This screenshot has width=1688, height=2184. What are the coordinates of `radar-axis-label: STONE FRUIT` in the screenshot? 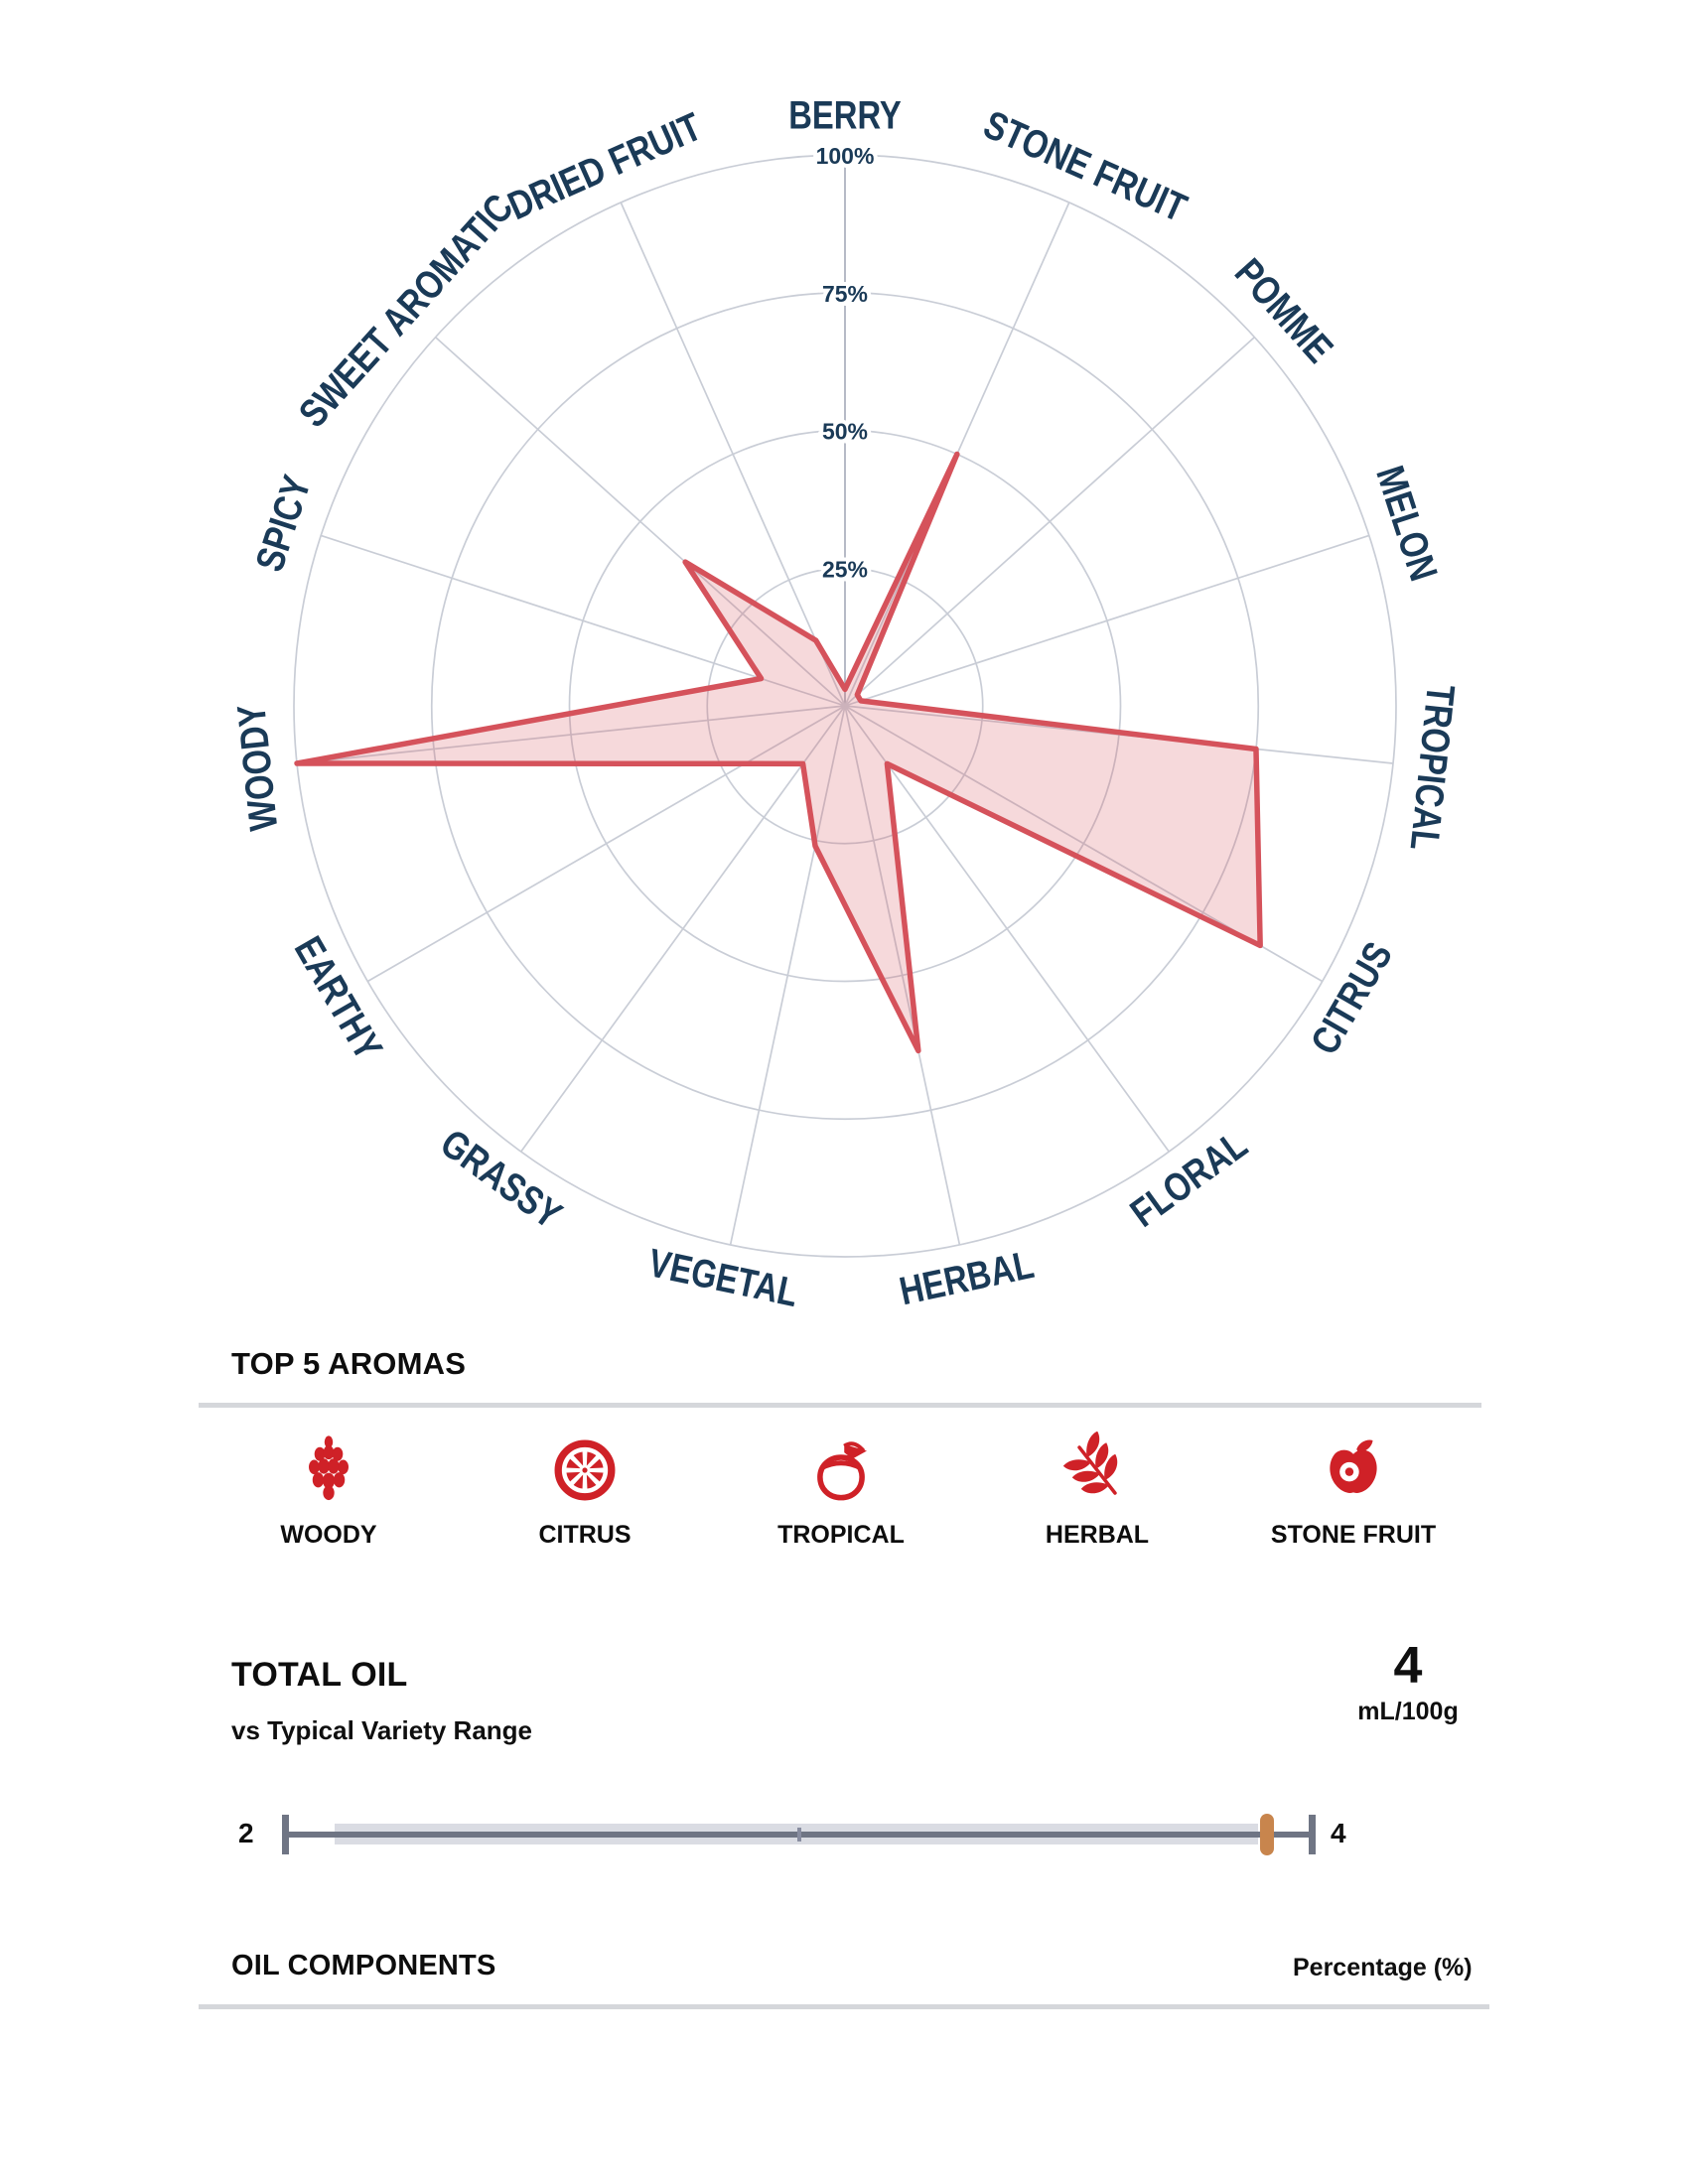 It's located at (1085, 166).